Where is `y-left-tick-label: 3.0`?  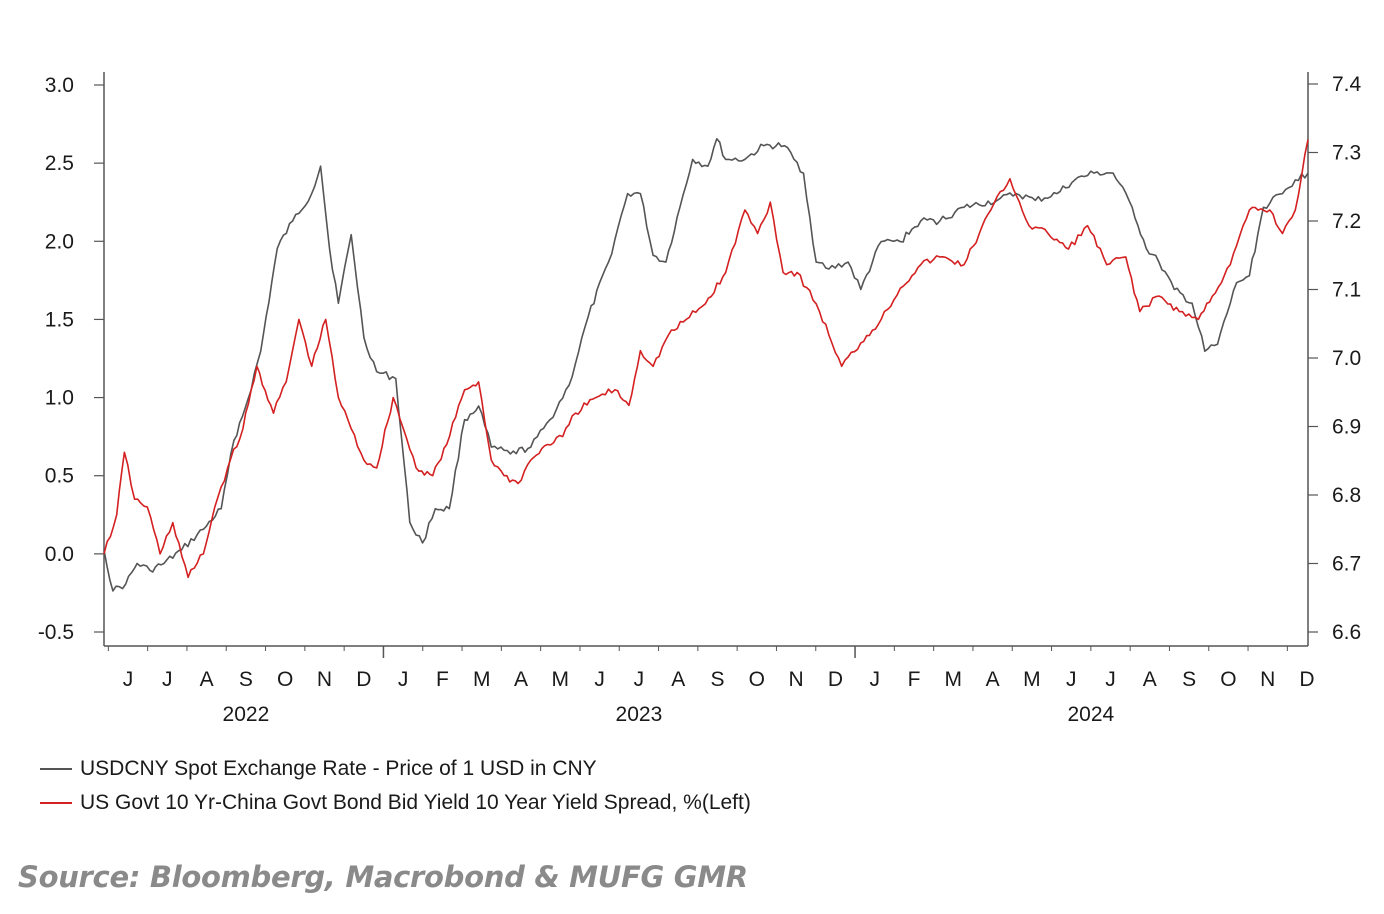
y-left-tick-label: 3.0 is located at coordinates (59, 85).